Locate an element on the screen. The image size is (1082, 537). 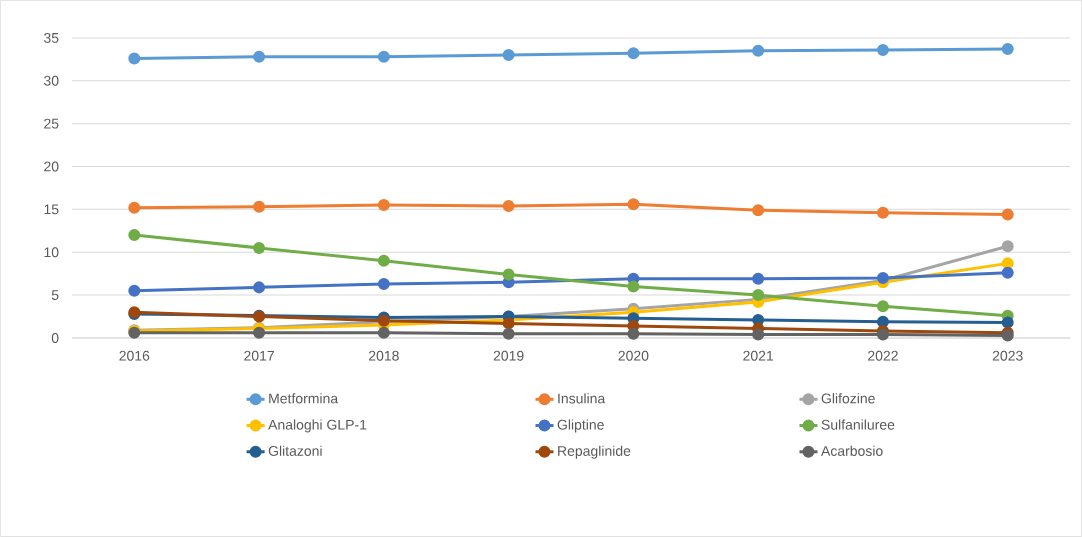
x-tick-label: 2020 is located at coordinates (633, 355).